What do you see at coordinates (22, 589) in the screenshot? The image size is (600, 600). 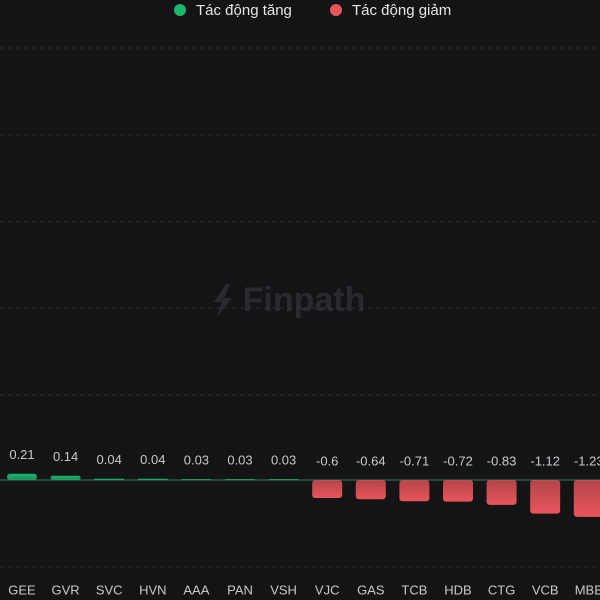 I see `x-tick-label: GEE` at bounding box center [22, 589].